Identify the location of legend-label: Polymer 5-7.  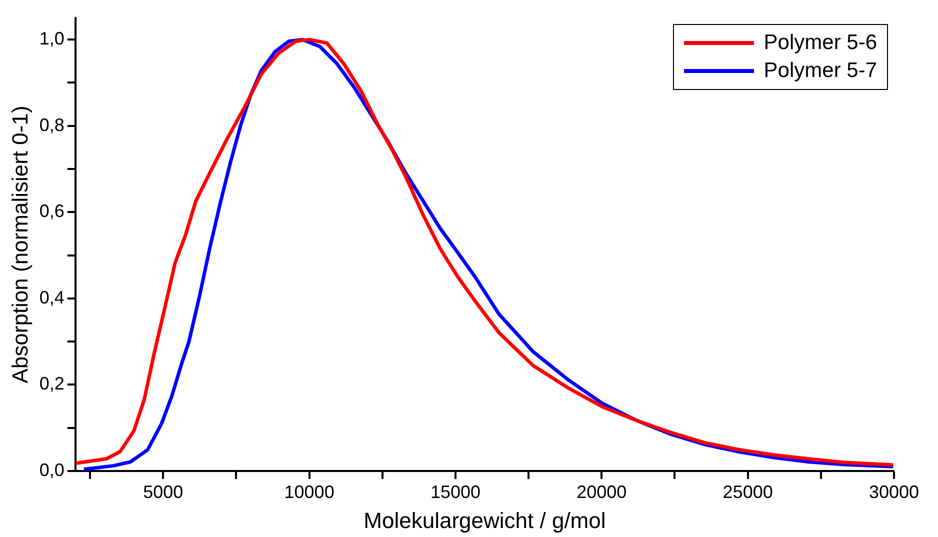
(820, 71).